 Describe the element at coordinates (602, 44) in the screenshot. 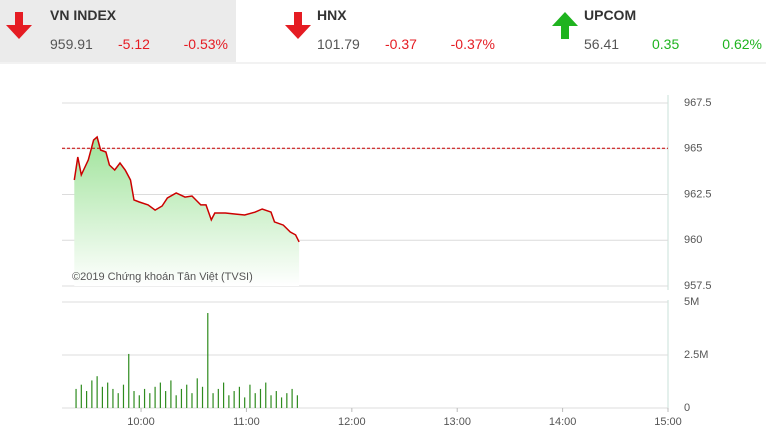

I see `ticker-value: 56.41` at that location.